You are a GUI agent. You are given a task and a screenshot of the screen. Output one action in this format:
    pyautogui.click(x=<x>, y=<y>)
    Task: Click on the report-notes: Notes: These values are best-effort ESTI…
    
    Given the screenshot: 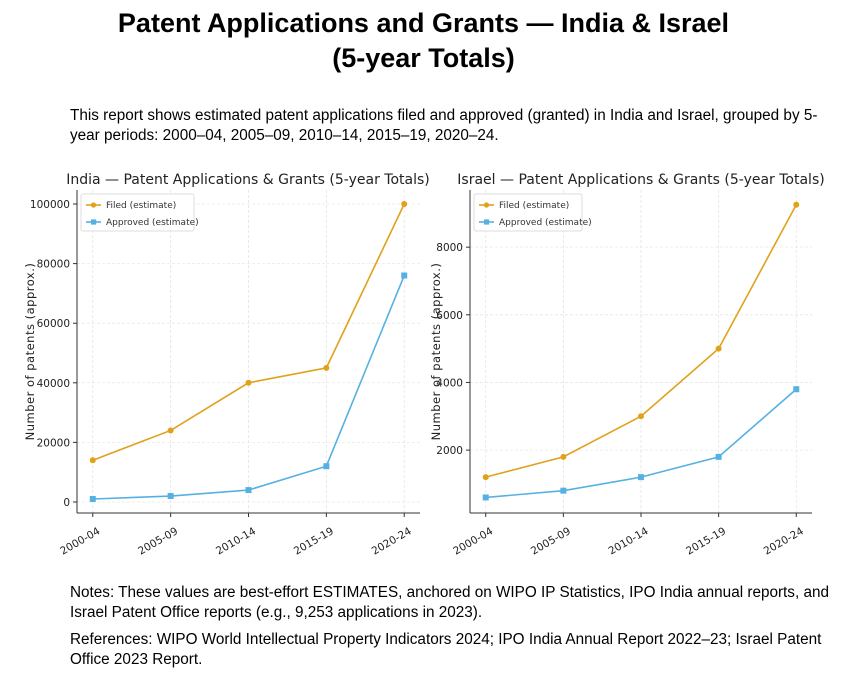 What is the action you would take?
    pyautogui.click(x=449, y=602)
    